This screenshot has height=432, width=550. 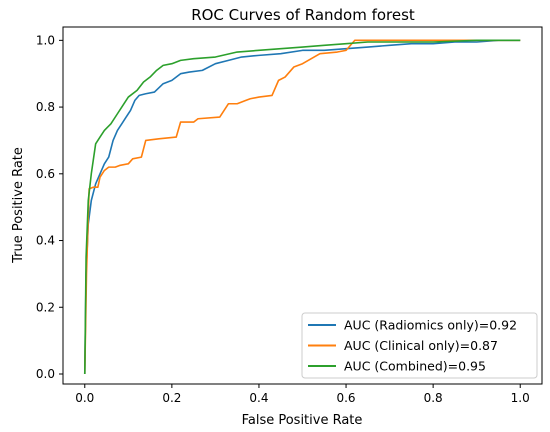 I want to click on y-tick-label-3: 0.6, so click(x=45, y=174).